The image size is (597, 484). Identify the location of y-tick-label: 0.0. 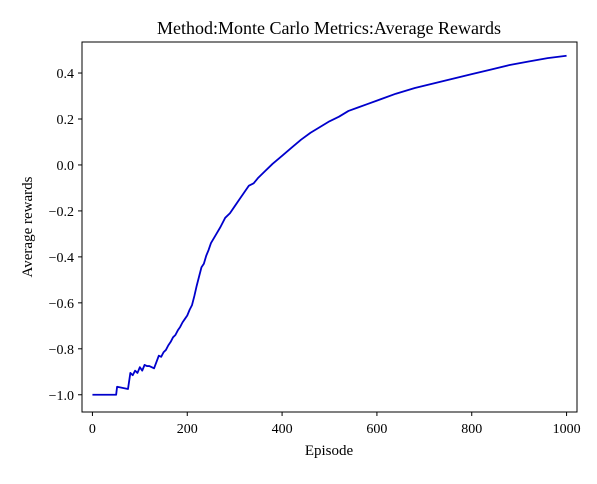
(66, 166).